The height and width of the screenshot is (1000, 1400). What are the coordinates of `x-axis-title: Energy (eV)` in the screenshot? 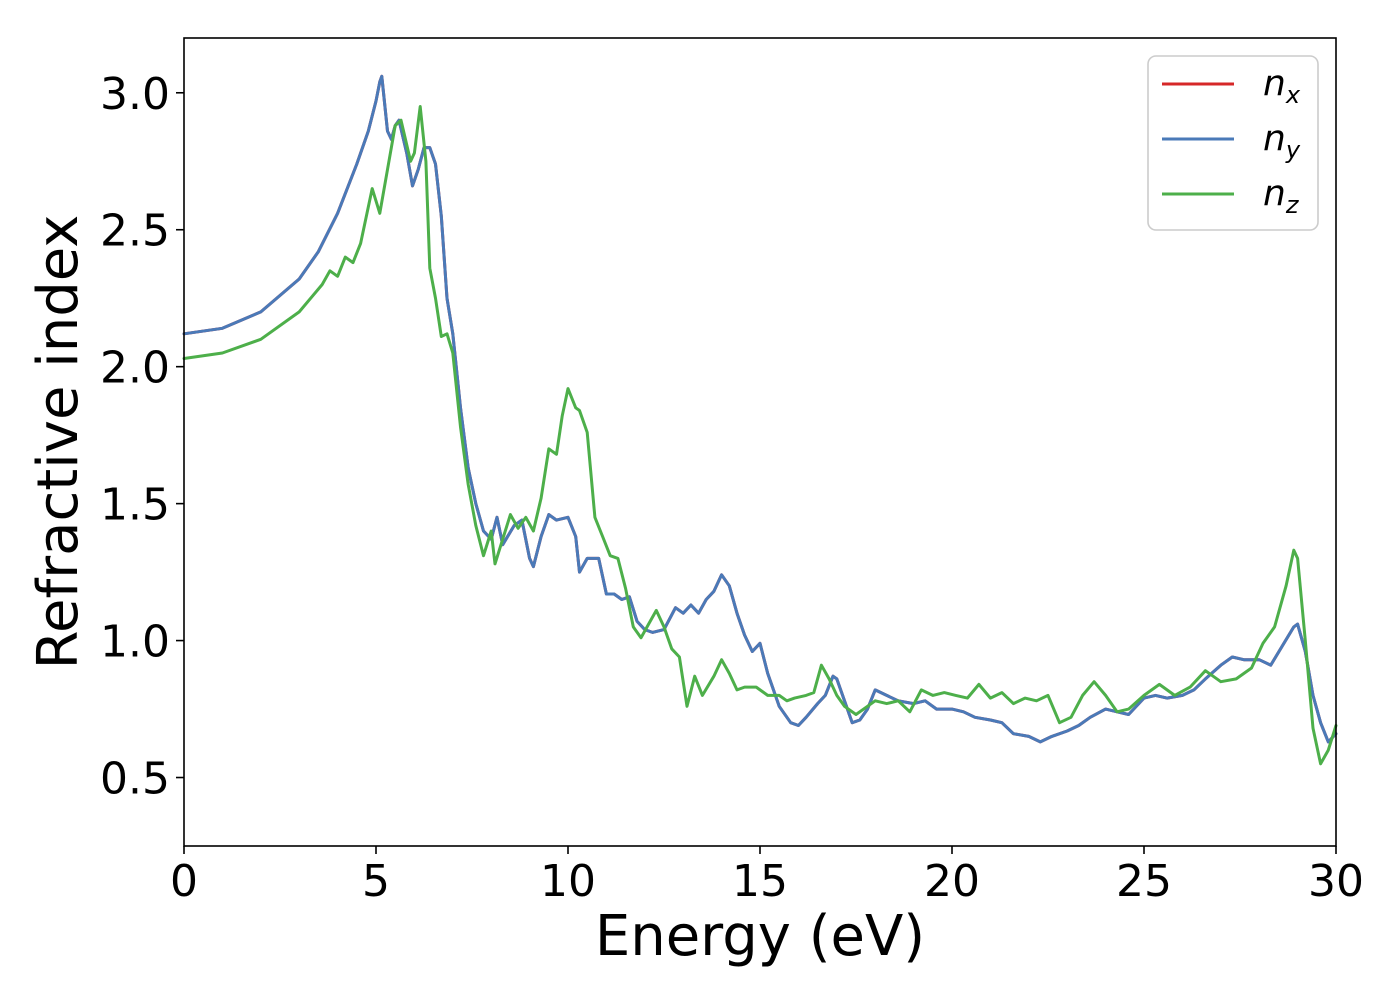 It's located at (760, 936).